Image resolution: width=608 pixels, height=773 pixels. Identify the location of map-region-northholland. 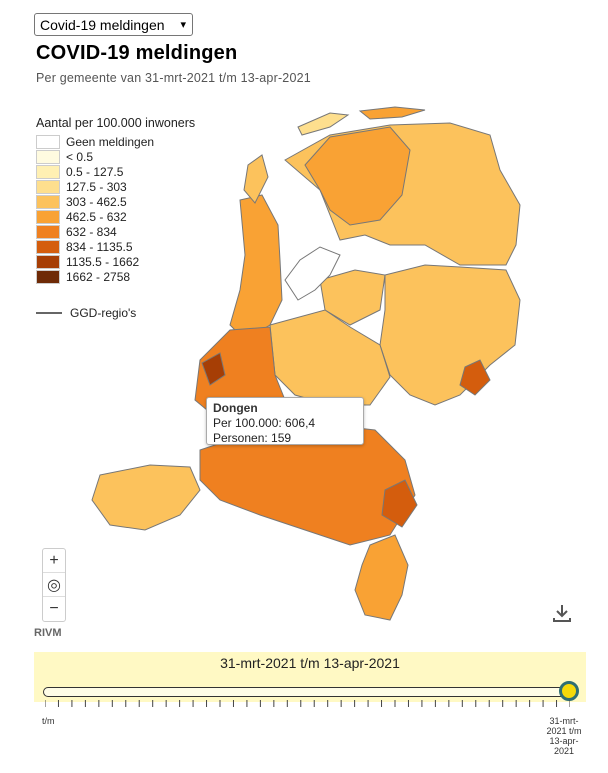
(256, 267).